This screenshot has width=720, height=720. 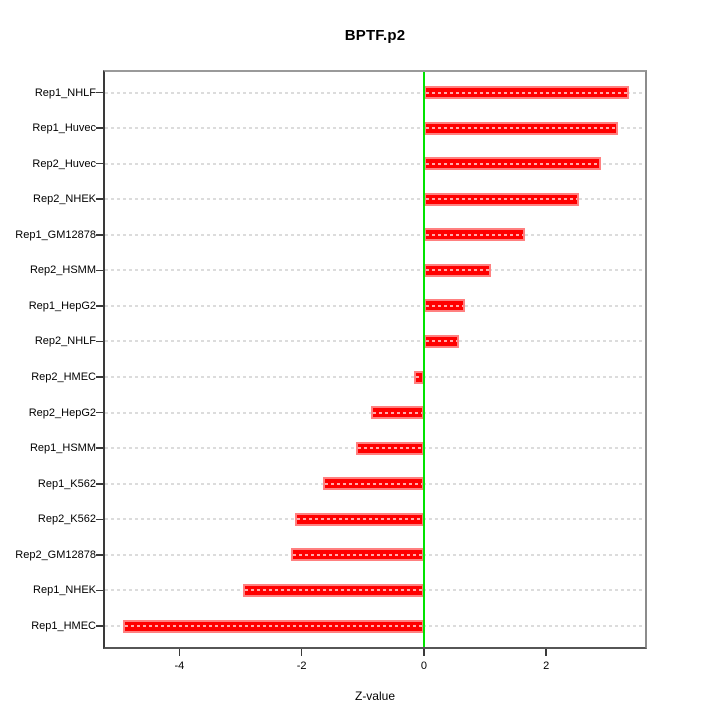 What do you see at coordinates (66, 519) in the screenshot?
I see `category-label: Rep2_K562` at bounding box center [66, 519].